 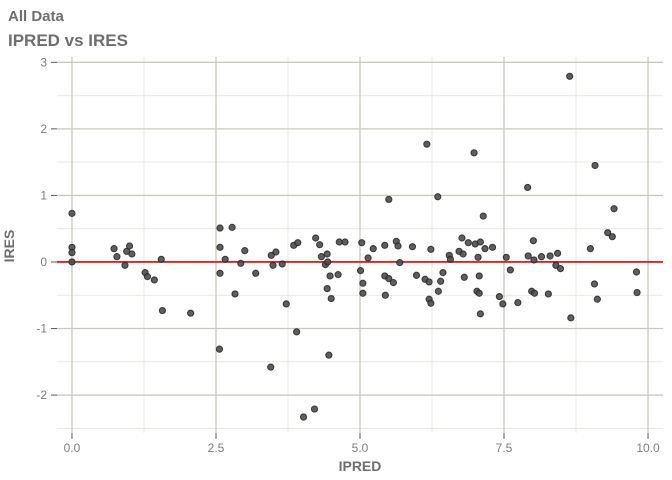 What do you see at coordinates (360, 466) in the screenshot?
I see `x-axis-title: IPRED` at bounding box center [360, 466].